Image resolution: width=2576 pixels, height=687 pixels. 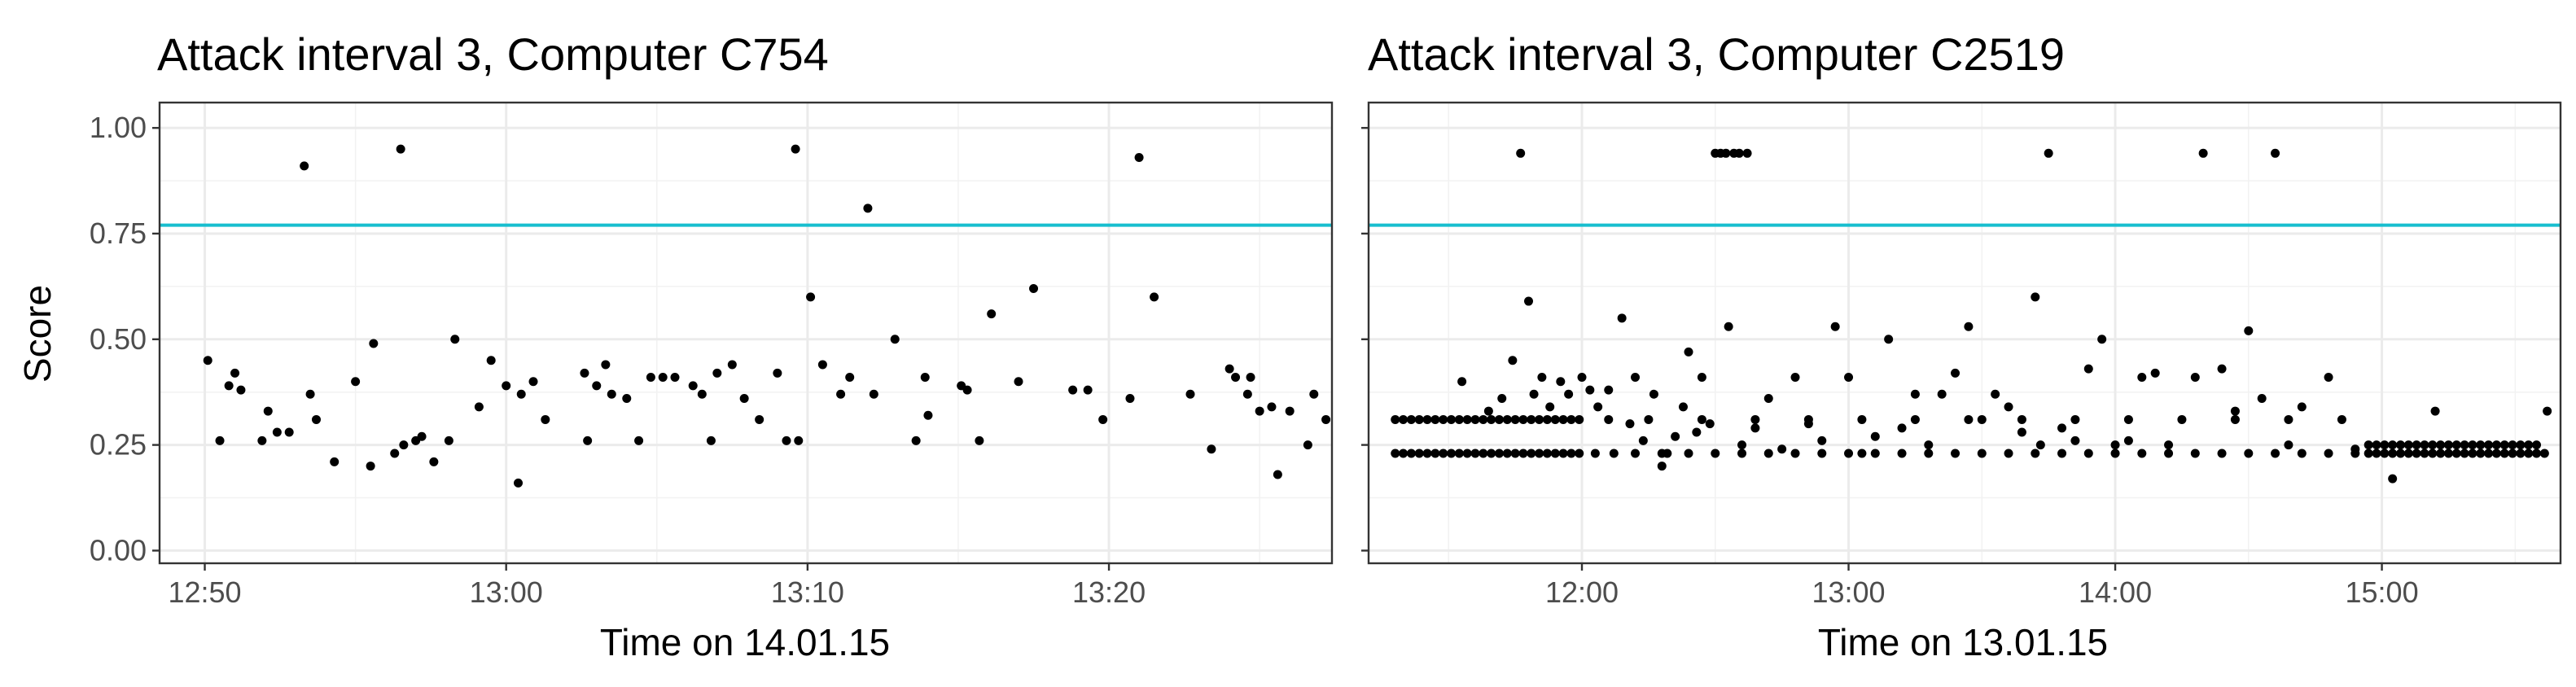 What do you see at coordinates (1963, 642) in the screenshot?
I see `panel-right-x-axis-title: Time on 13.01.15` at bounding box center [1963, 642].